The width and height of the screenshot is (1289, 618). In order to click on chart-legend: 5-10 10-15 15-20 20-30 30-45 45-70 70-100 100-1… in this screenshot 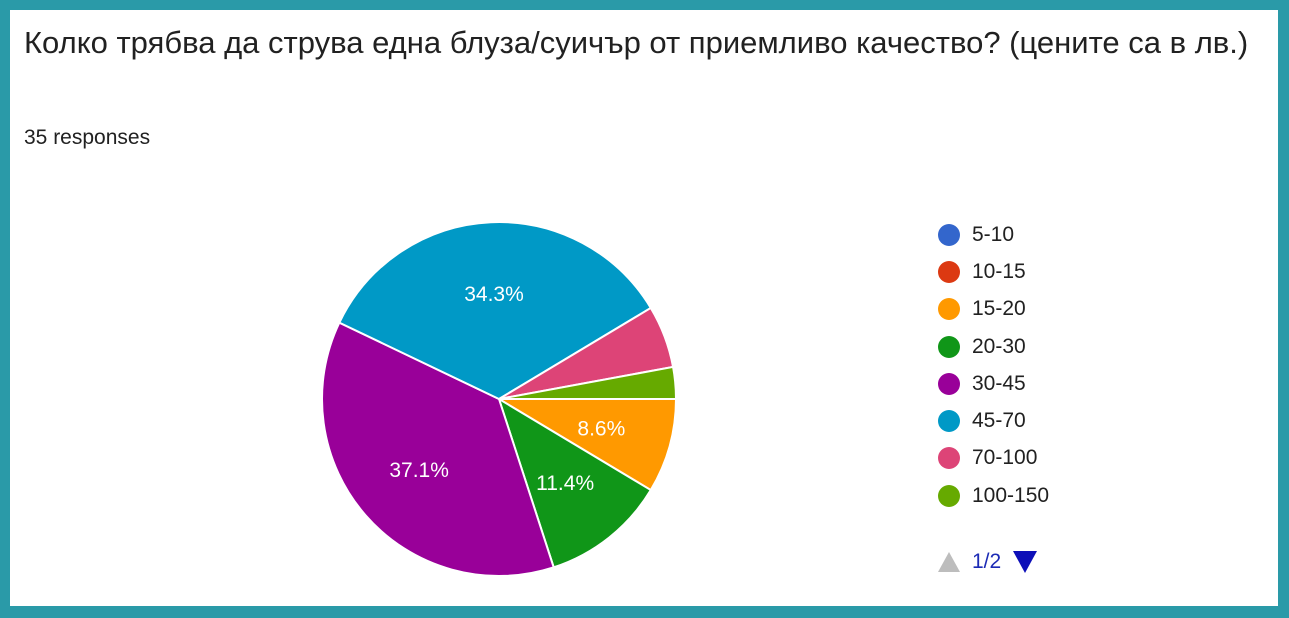, I will do `click(993, 365)`.